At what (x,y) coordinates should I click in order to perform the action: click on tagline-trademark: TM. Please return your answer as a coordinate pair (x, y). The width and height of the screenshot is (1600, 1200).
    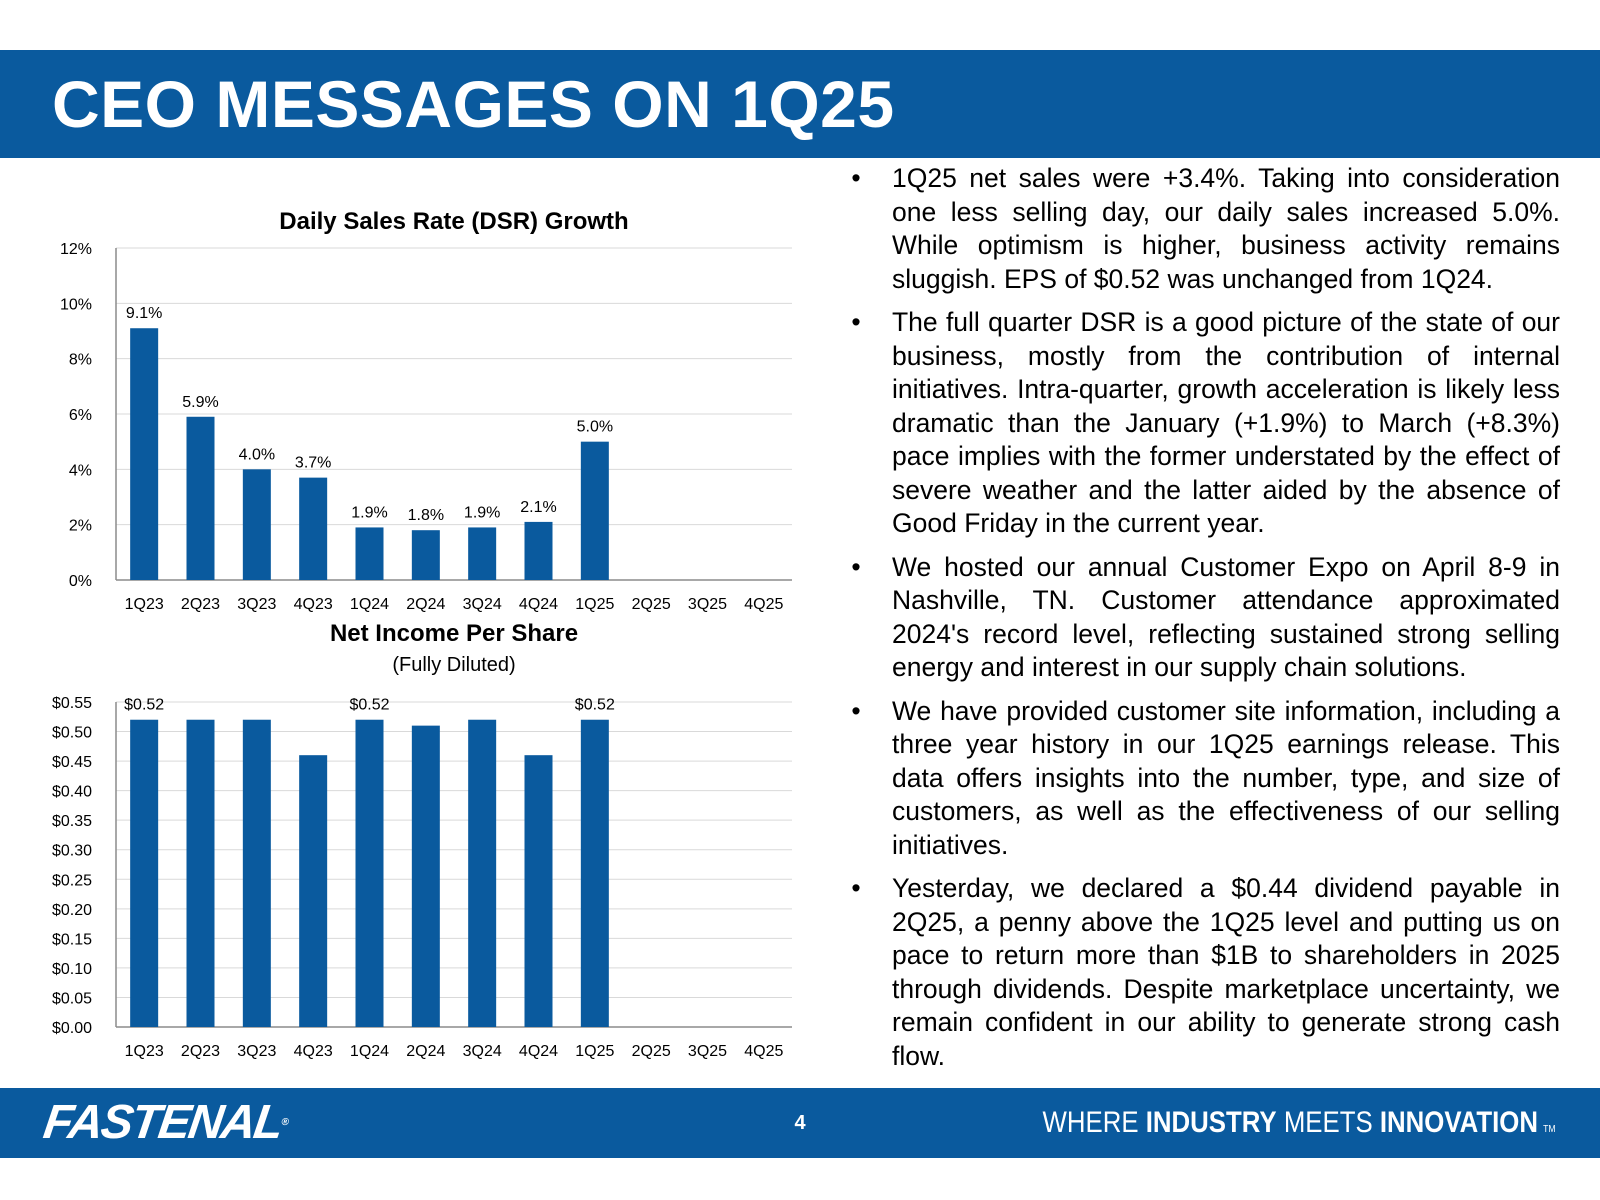
    Looking at the image, I should click on (1549, 1129).